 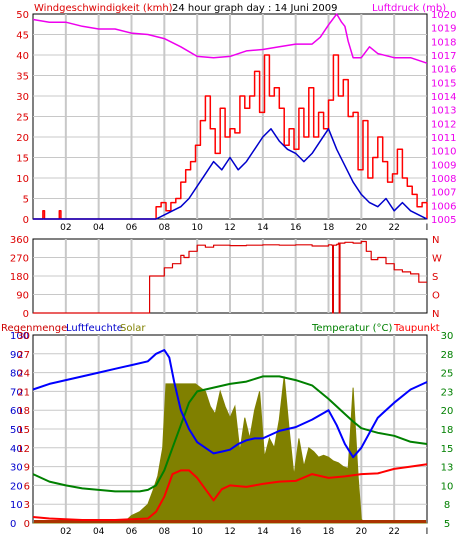 I want to click on temperature-y-tick-label: 8, so click(x=447, y=505).